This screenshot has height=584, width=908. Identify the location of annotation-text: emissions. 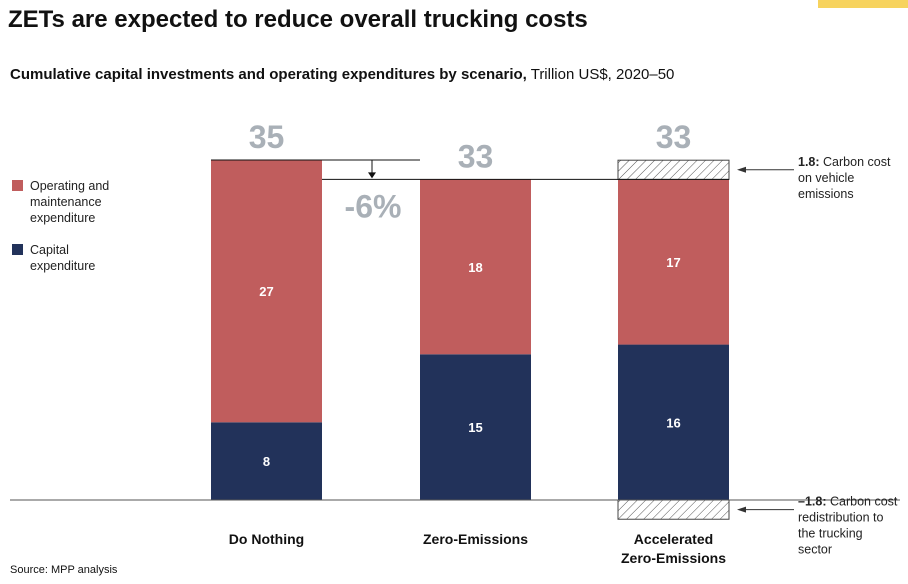
(826, 194).